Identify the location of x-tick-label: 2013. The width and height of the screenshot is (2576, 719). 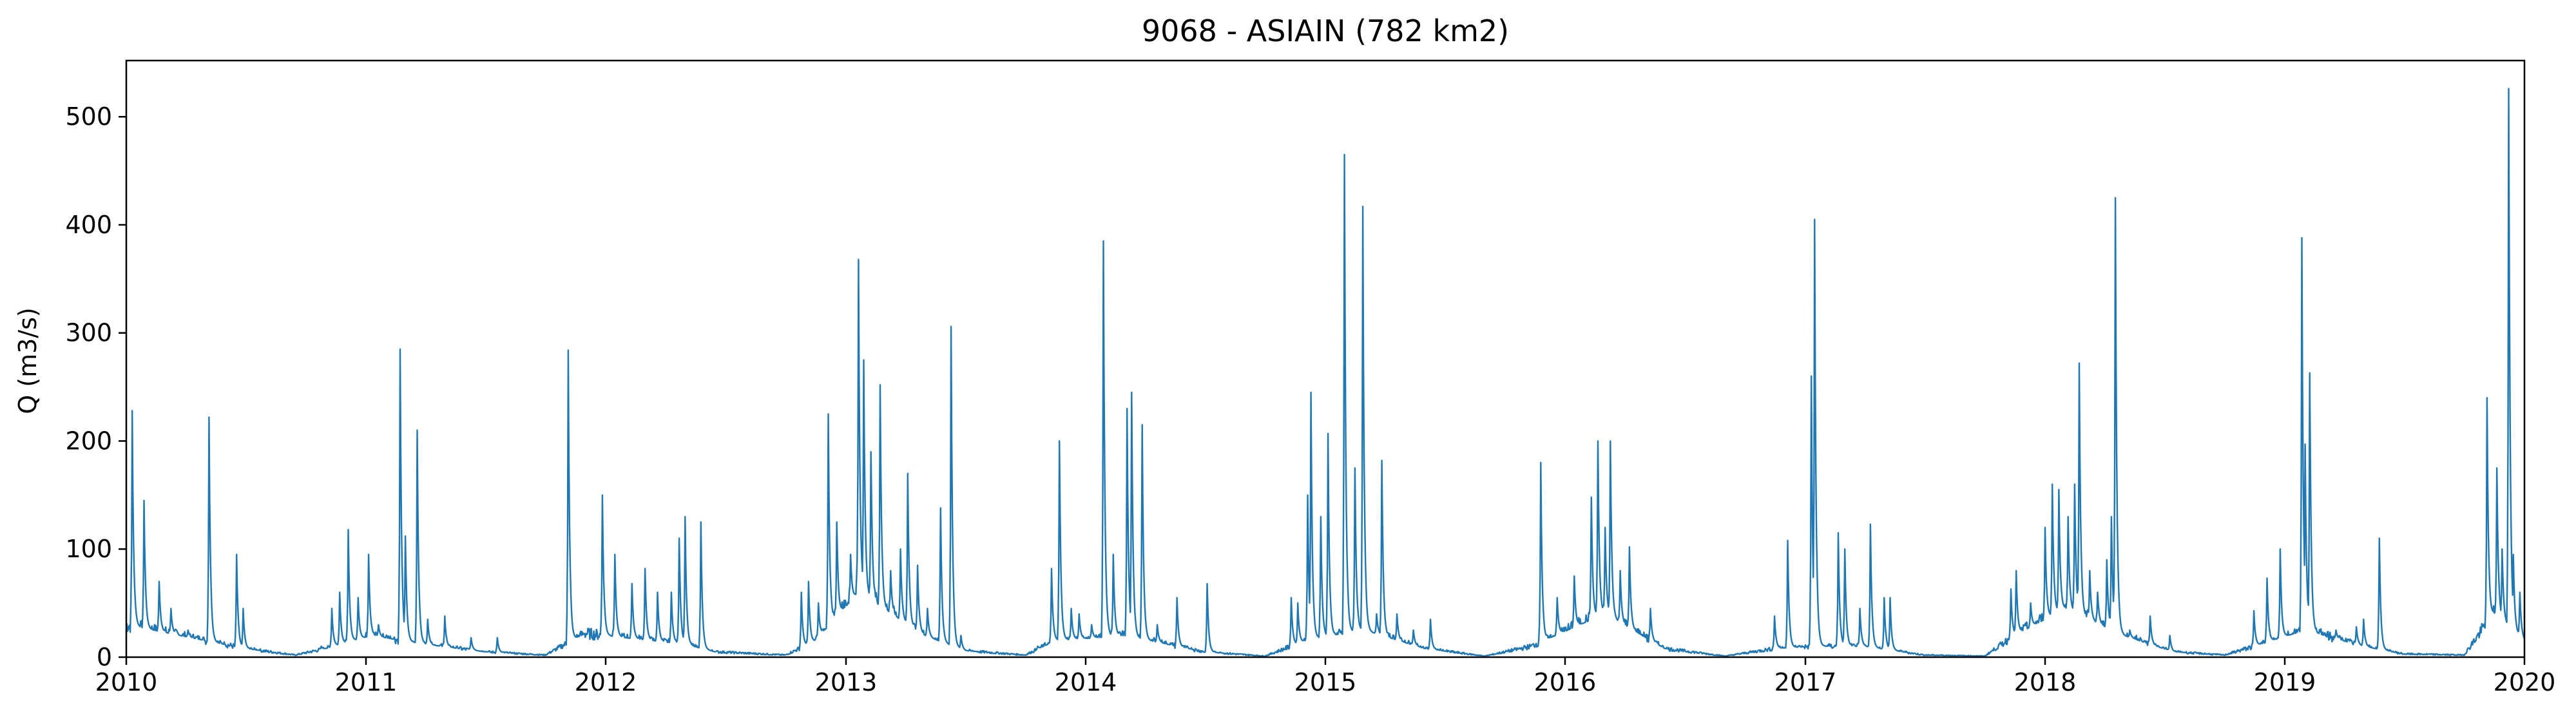
(847, 682).